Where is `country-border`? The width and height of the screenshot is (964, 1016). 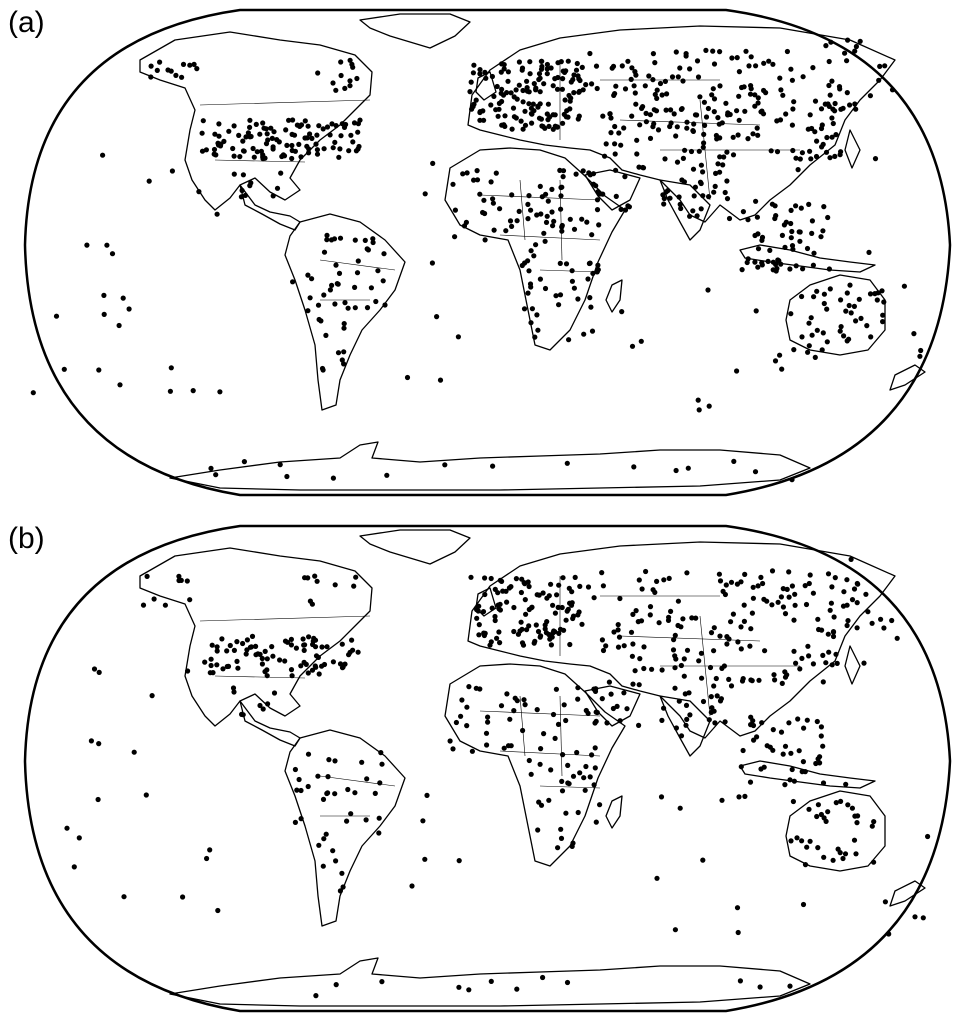
country-border is located at coordinates (522, 210).